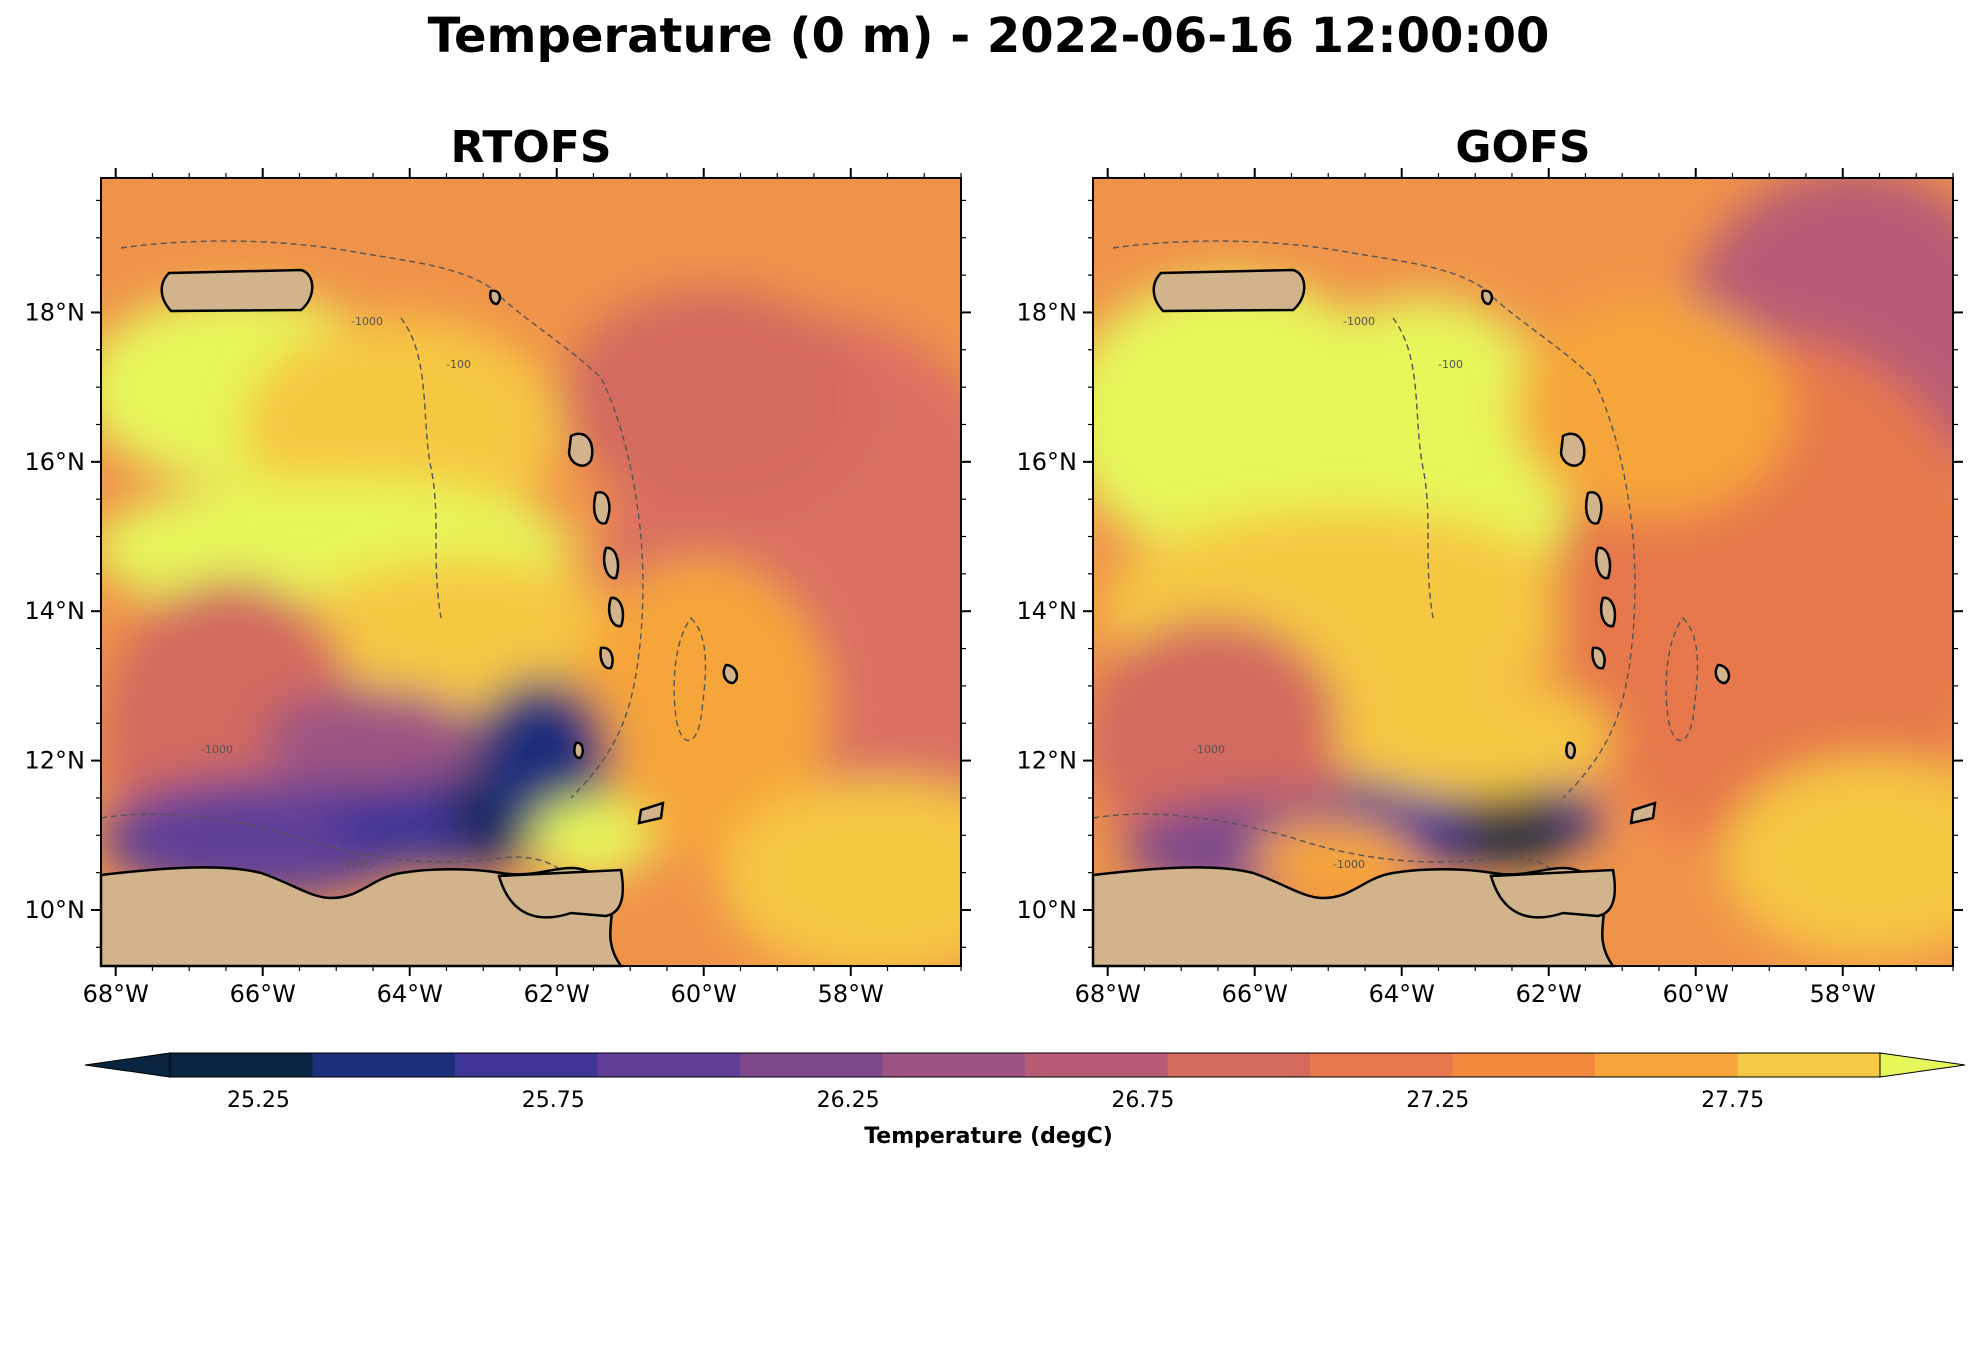 The width and height of the screenshot is (1977, 1367). What do you see at coordinates (848, 1100) in the screenshot?
I see `colorbar-tick-label: 26.25` at bounding box center [848, 1100].